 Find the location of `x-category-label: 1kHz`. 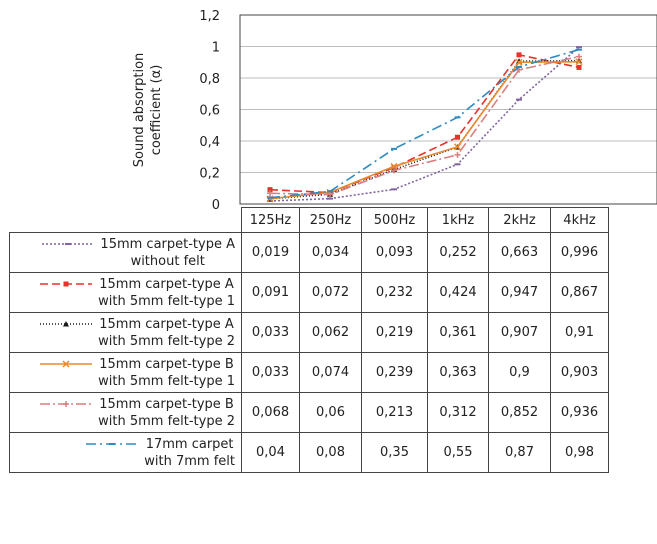

x-category-label: 1kHz is located at coordinates (458, 220).